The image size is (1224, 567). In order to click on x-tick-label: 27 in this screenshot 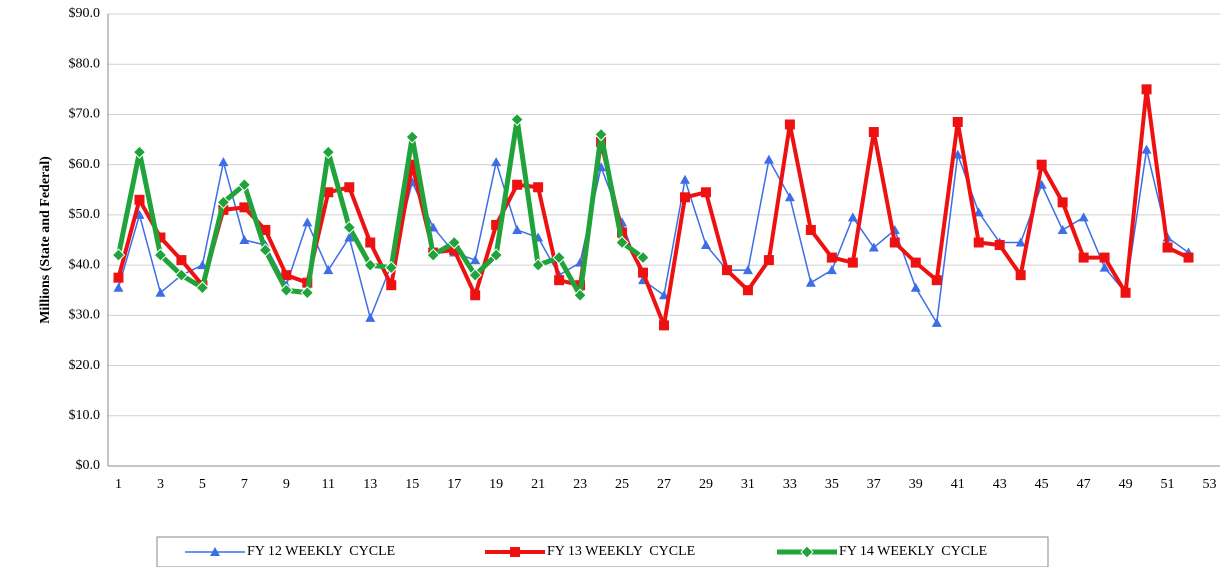, I will do `click(664, 484)`.